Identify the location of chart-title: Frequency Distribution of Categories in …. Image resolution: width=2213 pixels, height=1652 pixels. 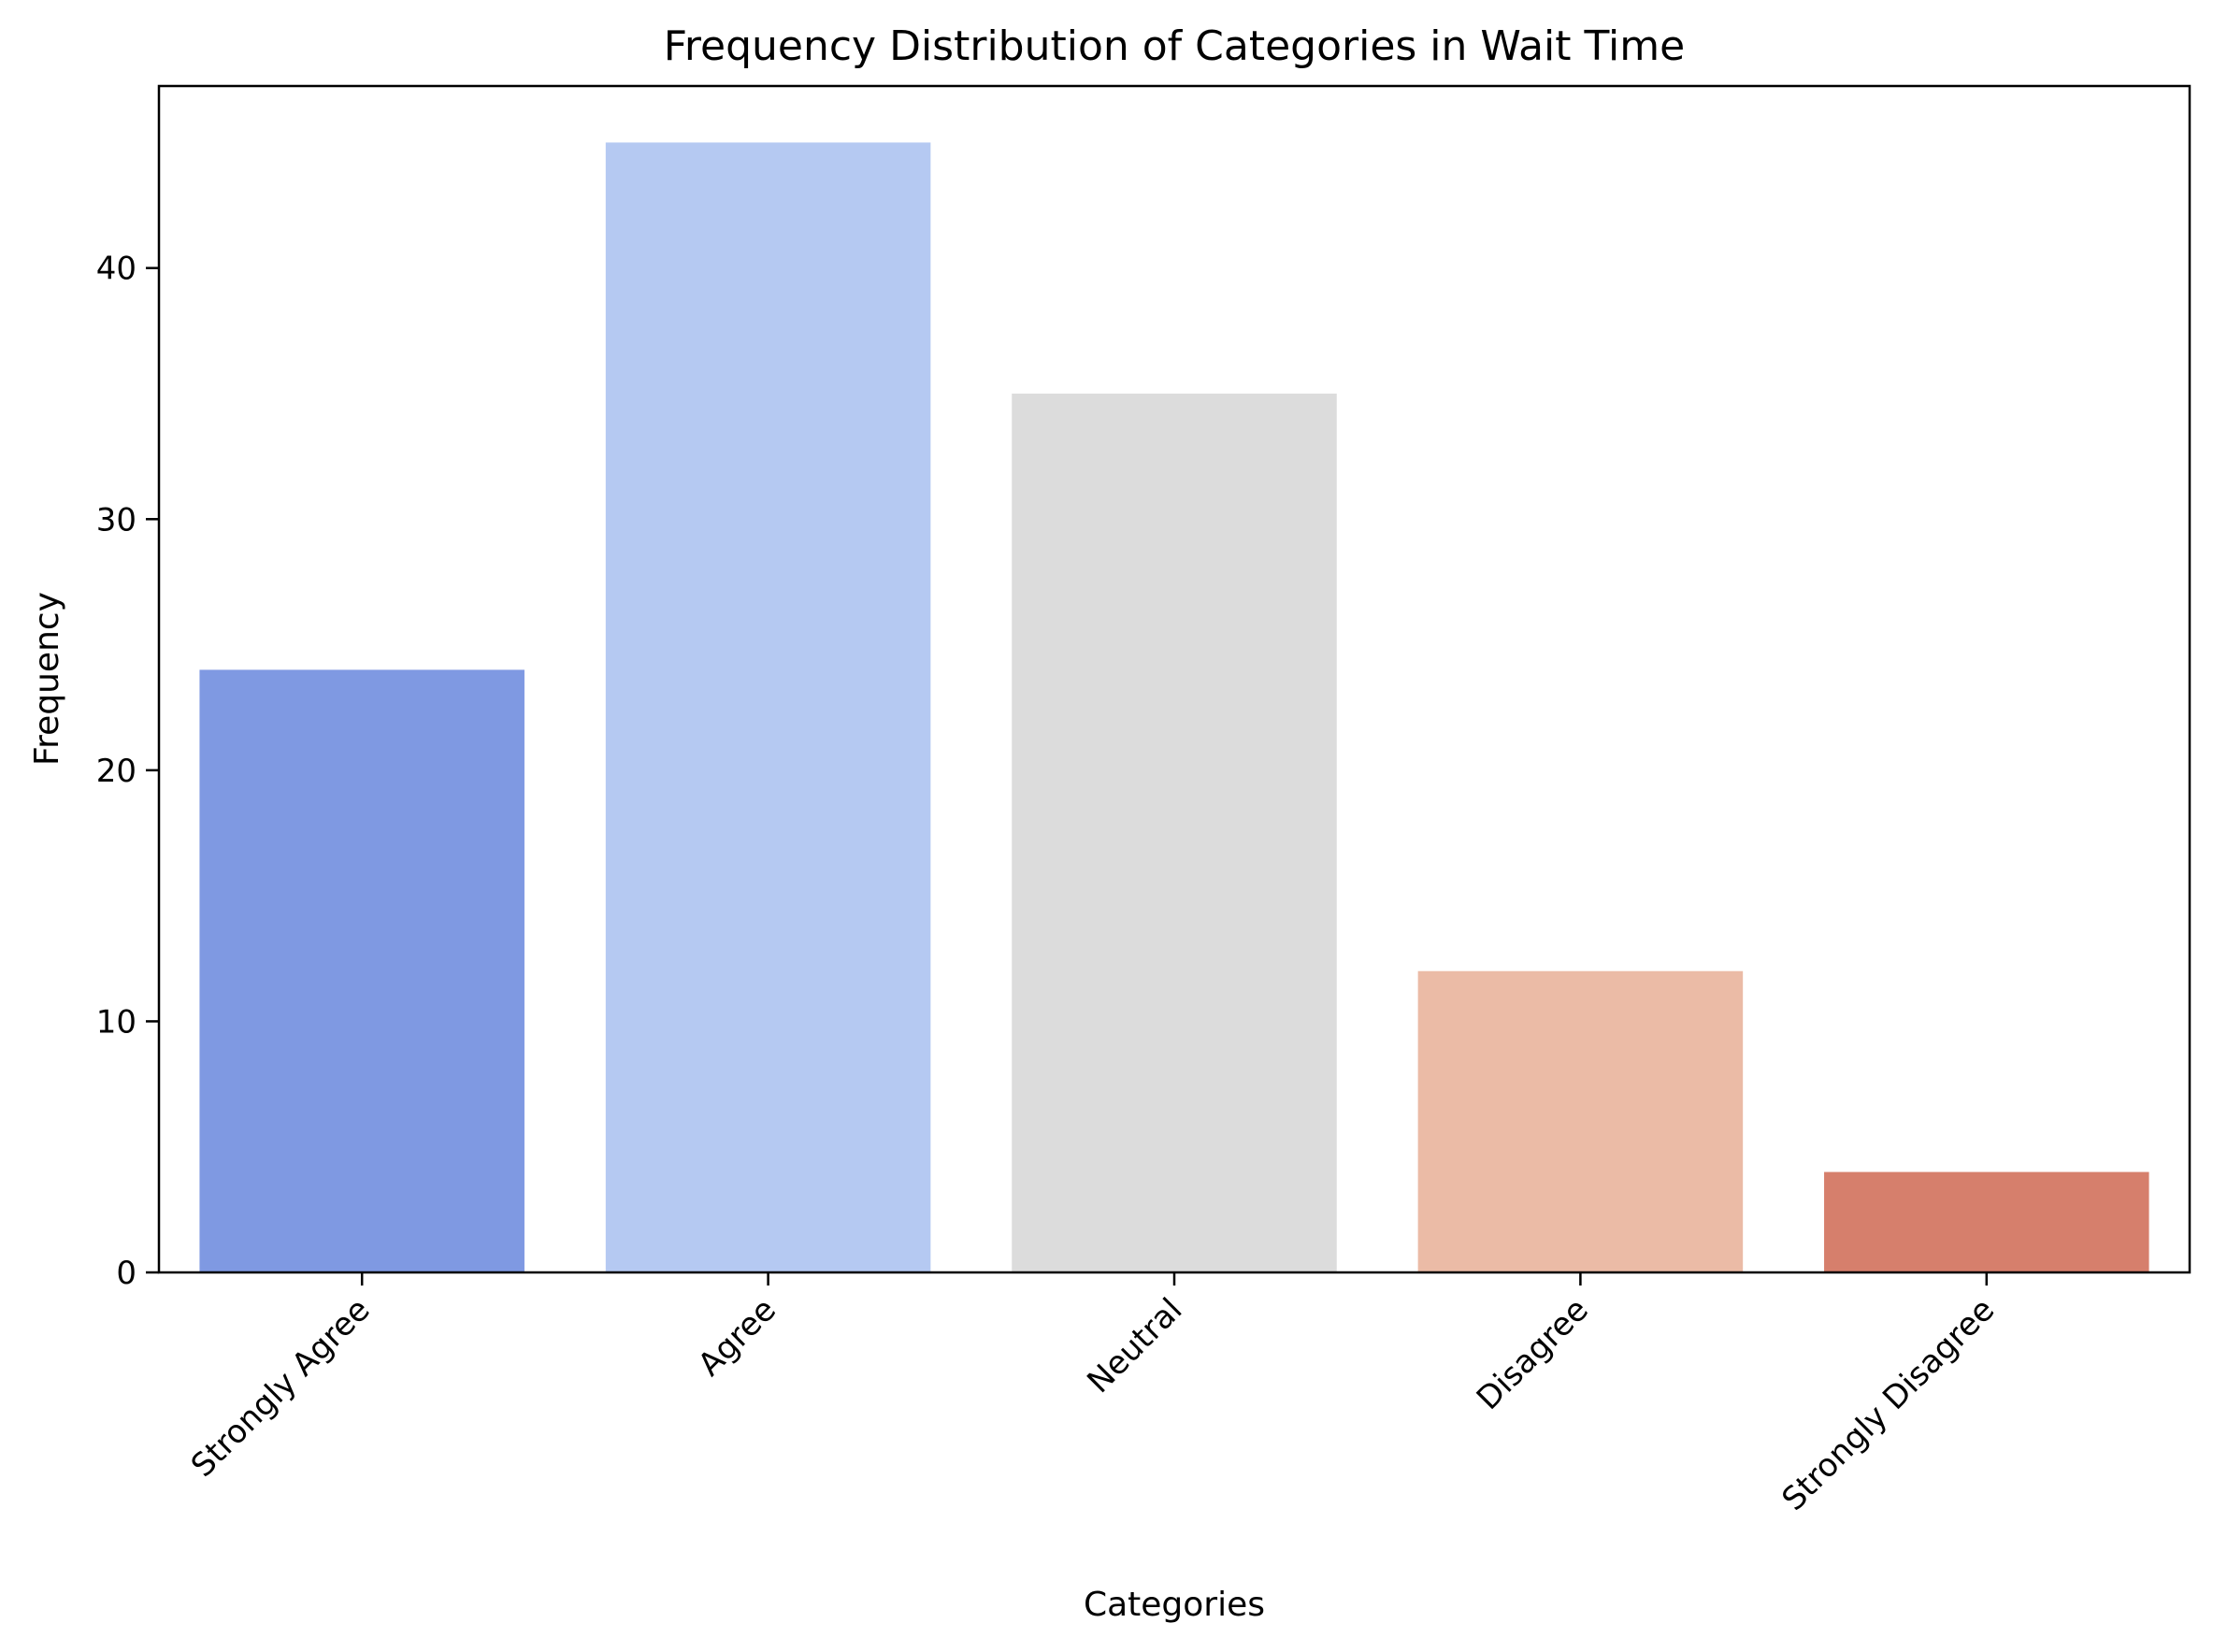
(1174, 46).